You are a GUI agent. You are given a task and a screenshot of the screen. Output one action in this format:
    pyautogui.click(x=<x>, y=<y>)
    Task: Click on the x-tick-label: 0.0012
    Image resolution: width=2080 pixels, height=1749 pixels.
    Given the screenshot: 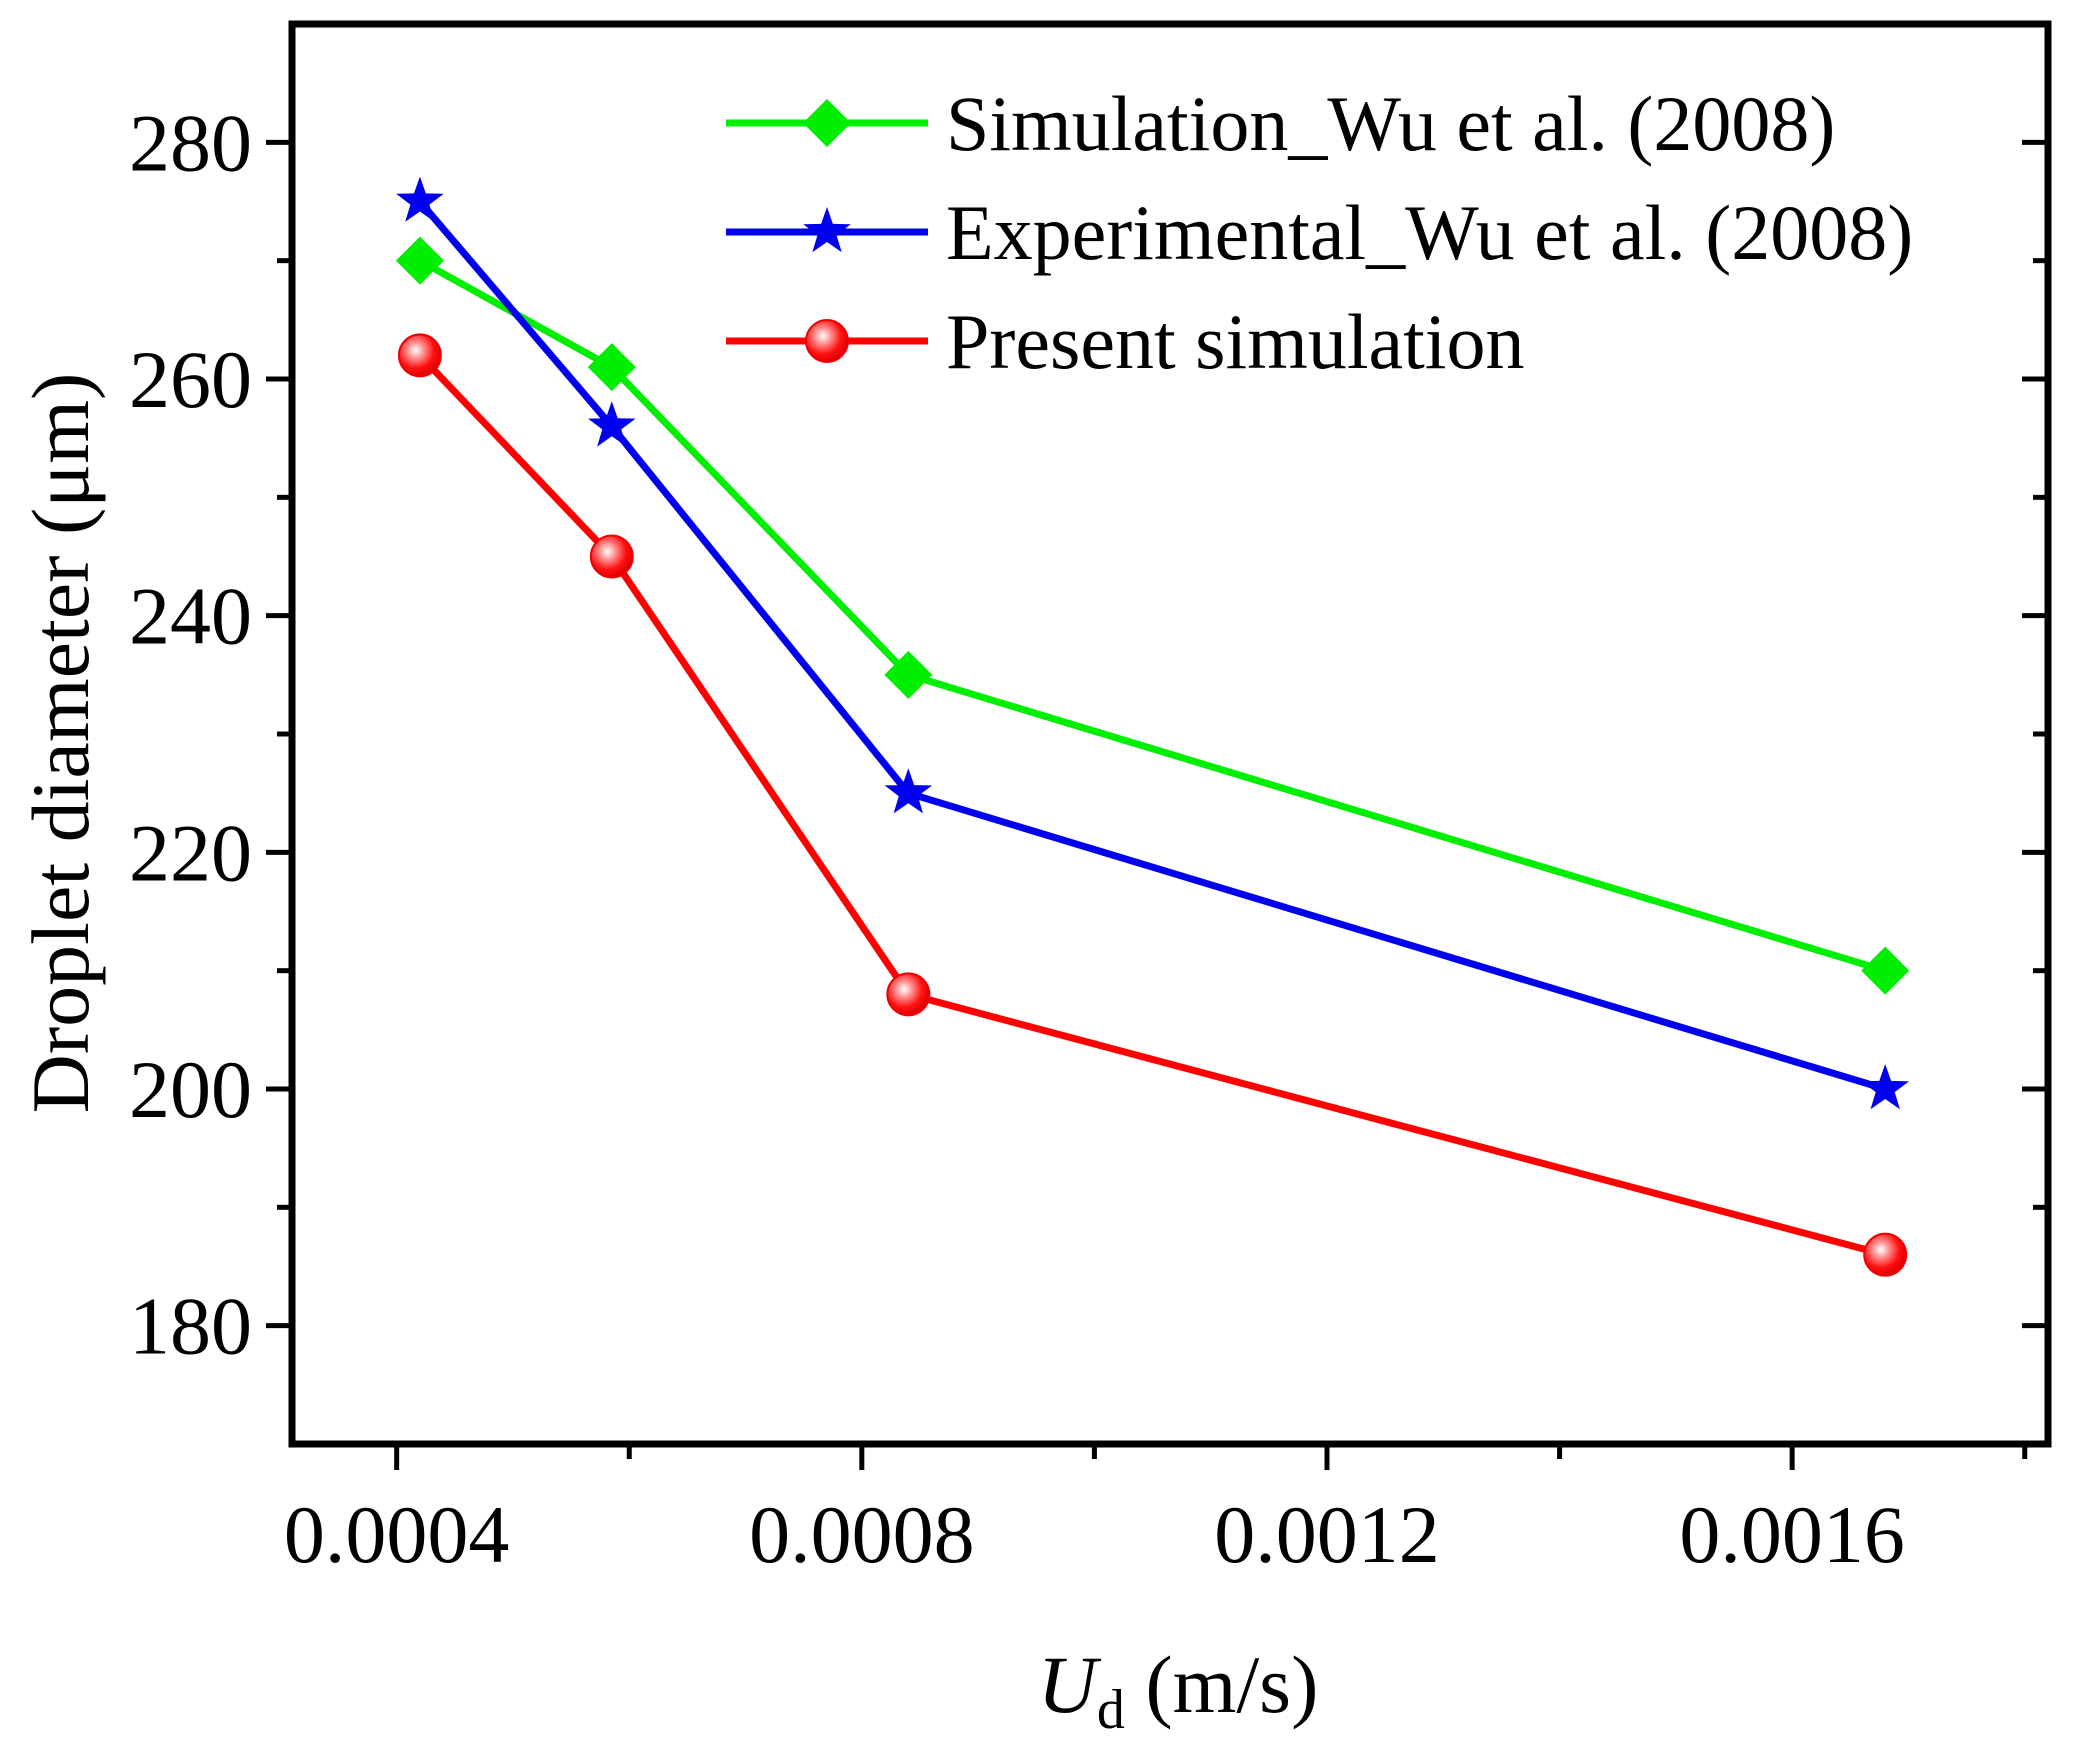 What is the action you would take?
    pyautogui.click(x=1327, y=1534)
    